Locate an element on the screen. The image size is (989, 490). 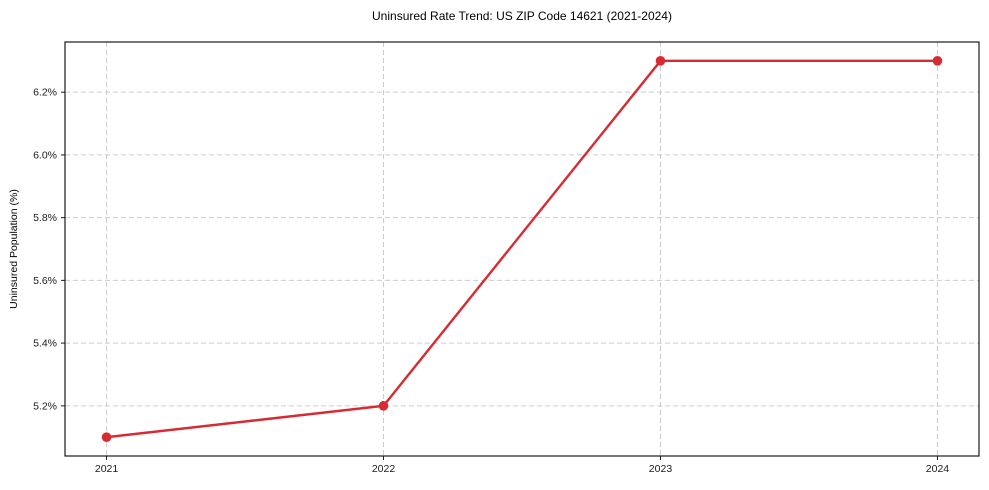
x-tick-label: 2022 is located at coordinates (384, 469).